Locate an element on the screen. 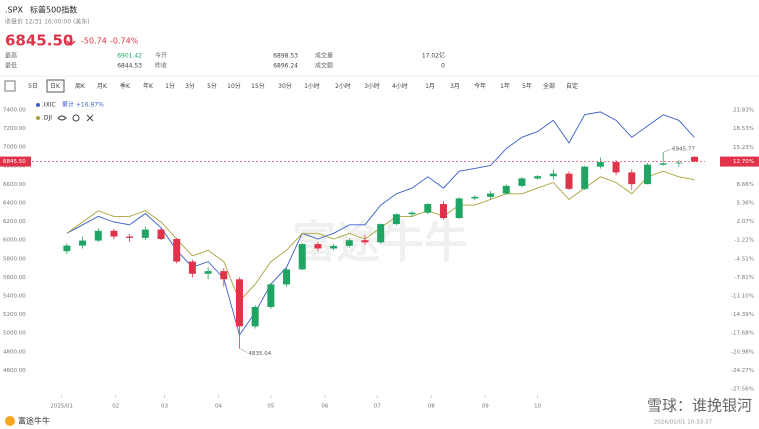  period-tab: 5日 is located at coordinates (33, 86).